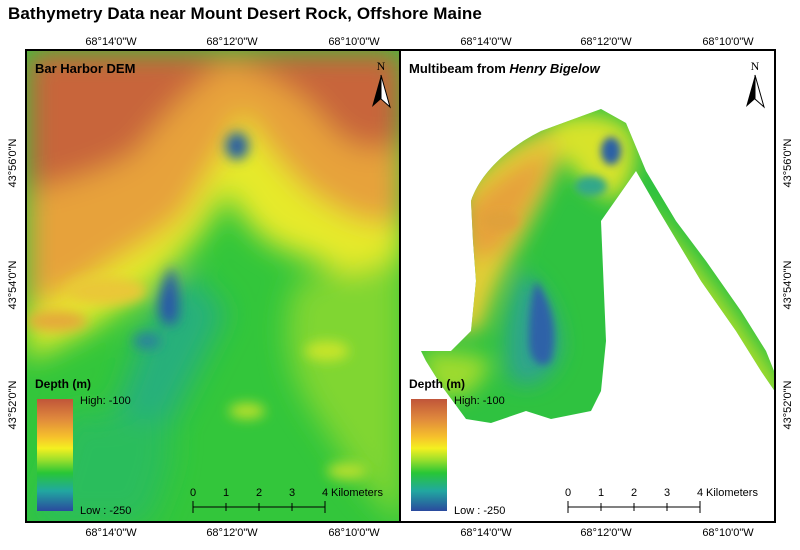  I want to click on latitude-label-left: 43°56'0"N, so click(13, 163).